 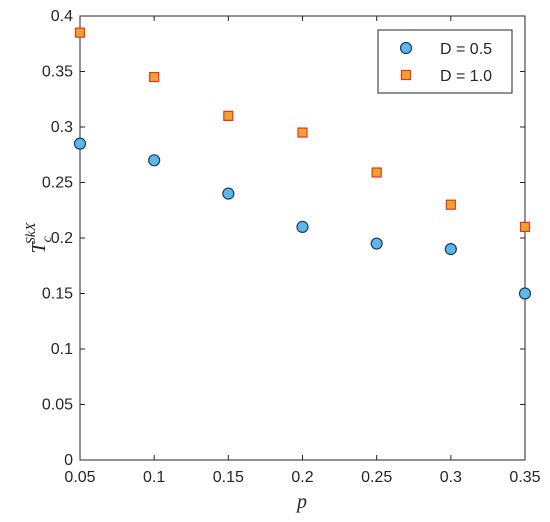 I want to click on y-axis-label: TcSkX, so click(x=39, y=238).